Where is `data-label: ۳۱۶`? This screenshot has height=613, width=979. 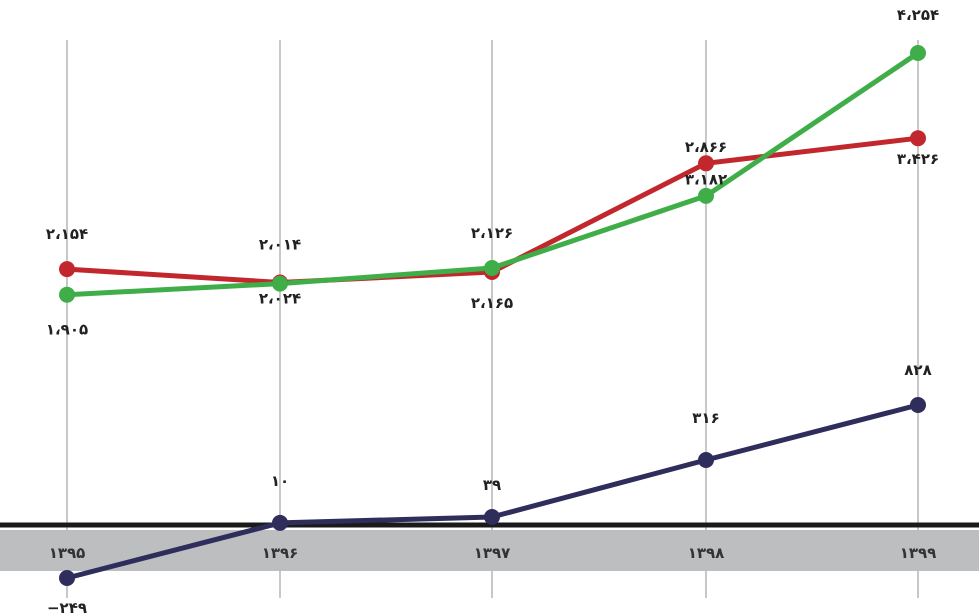 data-label: ۳۱۶ is located at coordinates (705, 418).